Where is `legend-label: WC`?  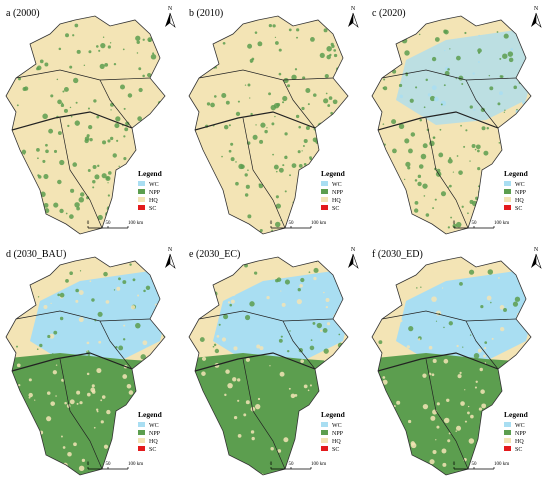
legend-label: WC is located at coordinates (337, 426).